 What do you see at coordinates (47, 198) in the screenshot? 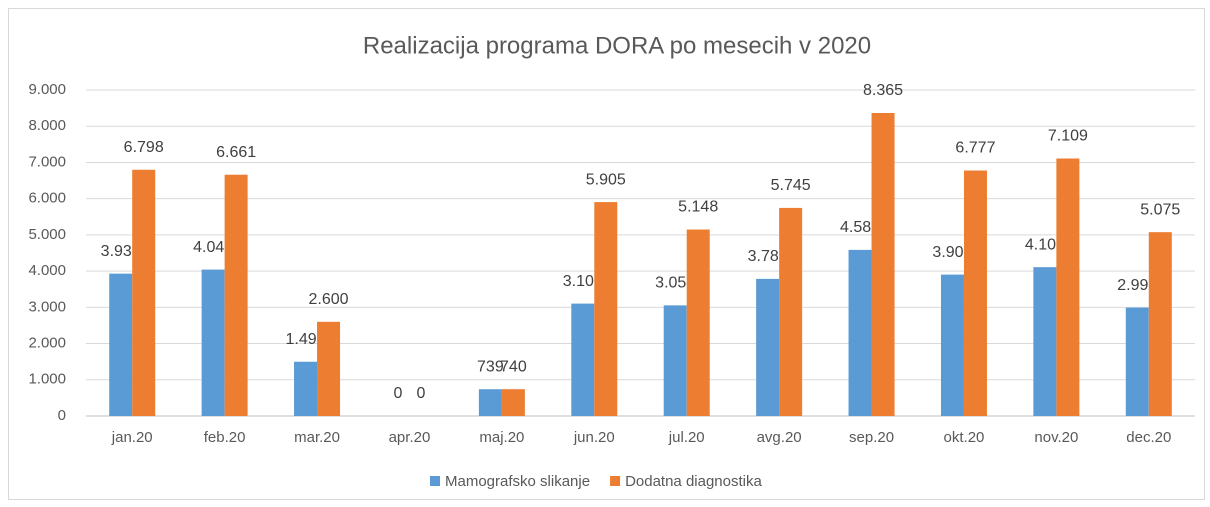
I see `y-tick-label: 6.000` at bounding box center [47, 198].